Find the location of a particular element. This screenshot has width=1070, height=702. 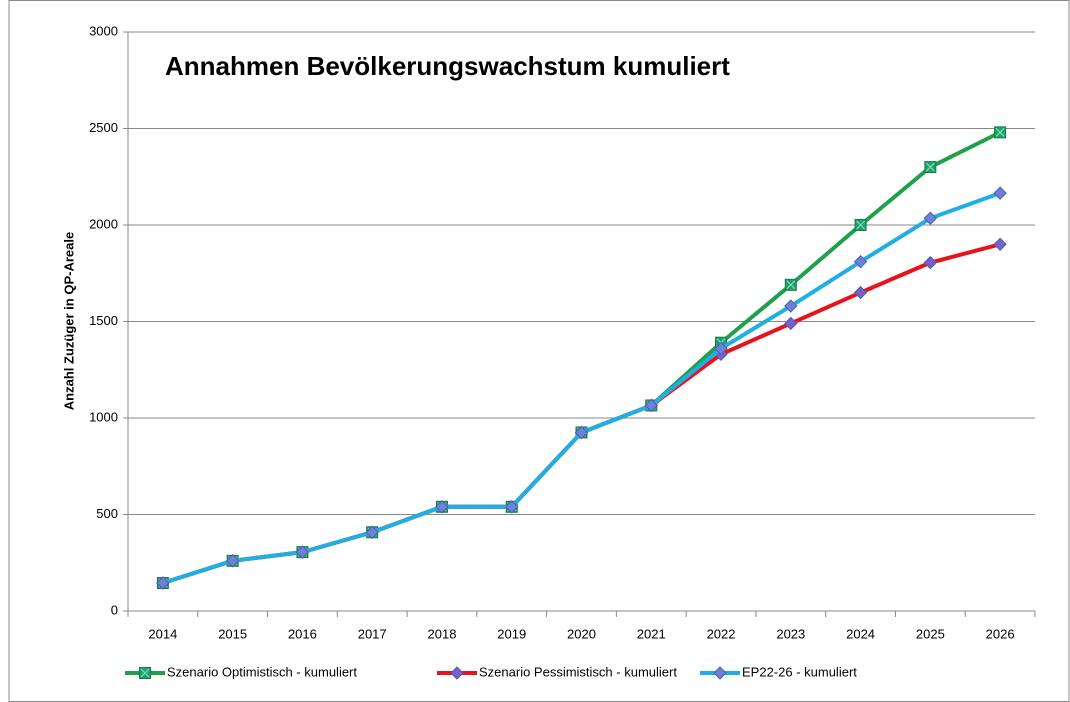

y-tick-label: 0 is located at coordinates (114, 609).